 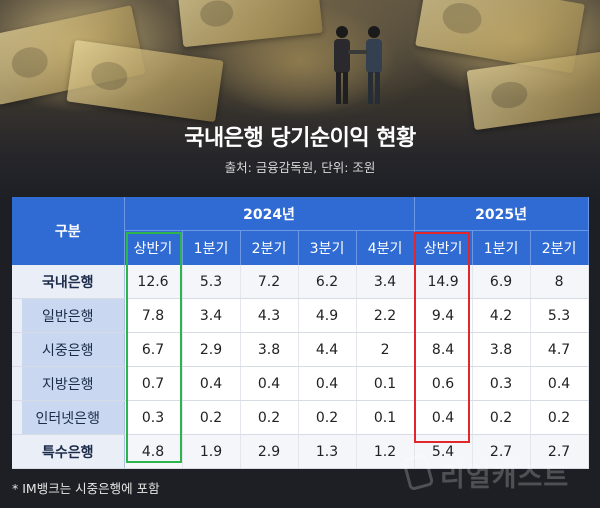 What do you see at coordinates (358, 65) in the screenshot?
I see `handshake-figures-icon` at bounding box center [358, 65].